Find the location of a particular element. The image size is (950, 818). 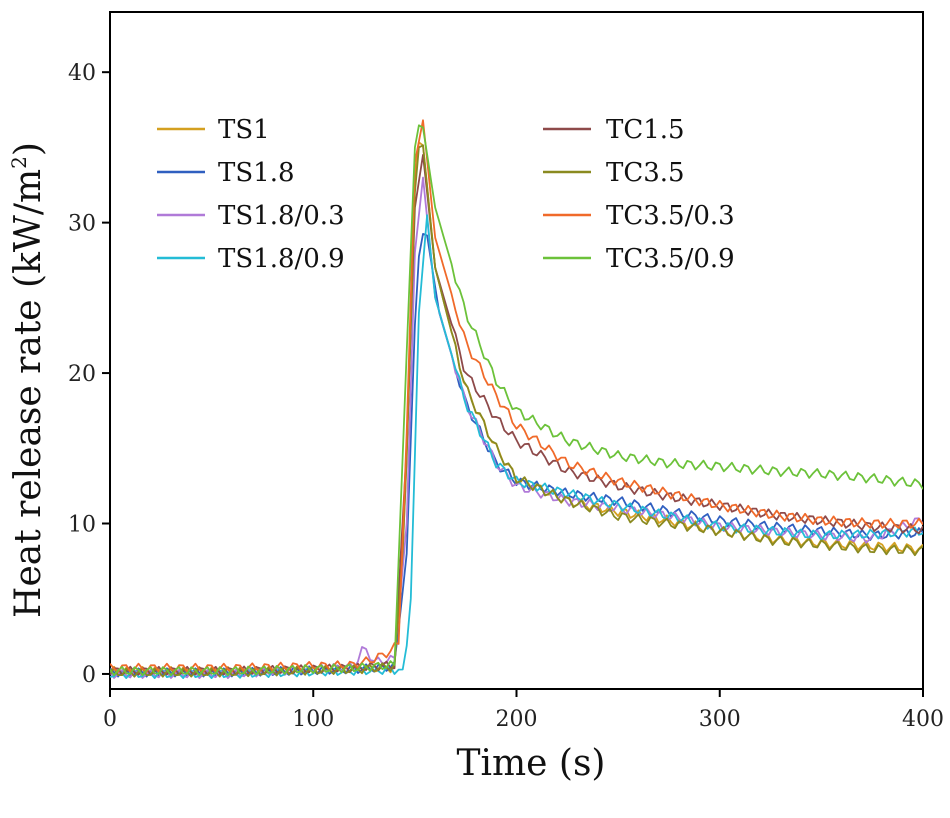

legend-label-tc3-5: TC3.5 is located at coordinates (645, 173).